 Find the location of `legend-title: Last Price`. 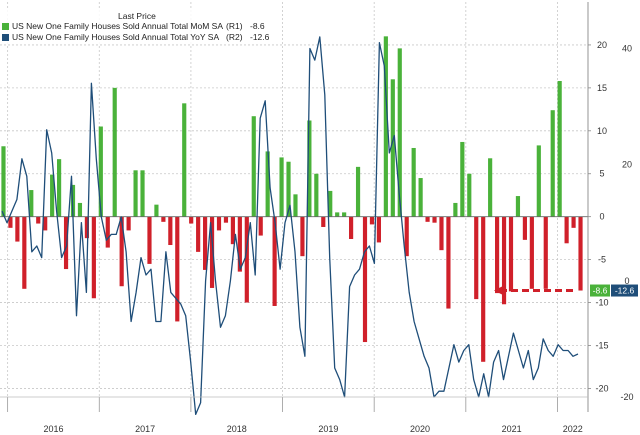

legend-title: Last Price is located at coordinates (137, 16).